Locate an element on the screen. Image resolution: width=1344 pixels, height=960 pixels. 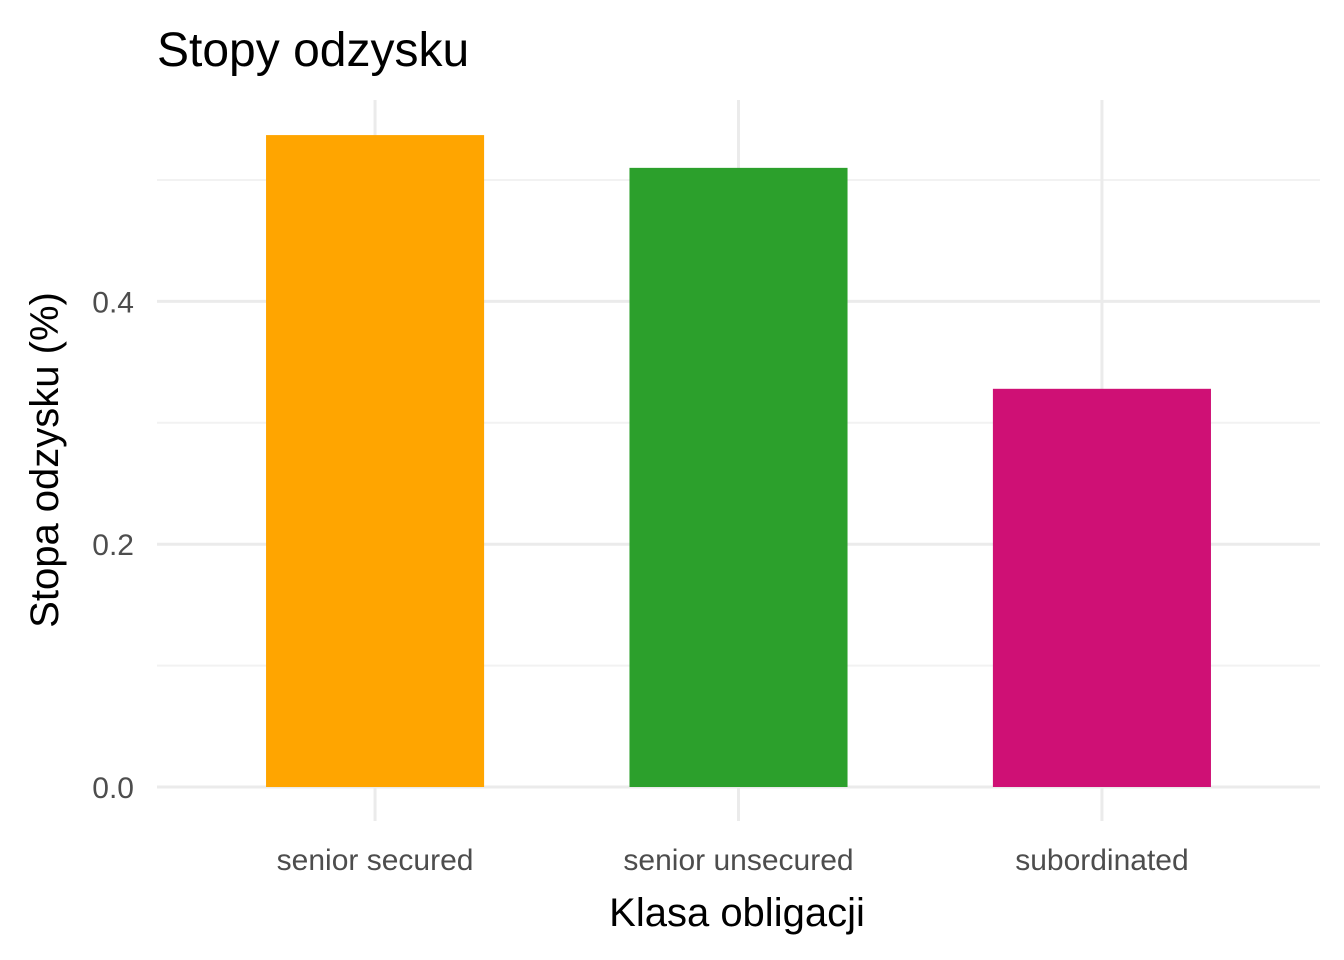
x-tick-label: senior unsecured is located at coordinates (738, 860).